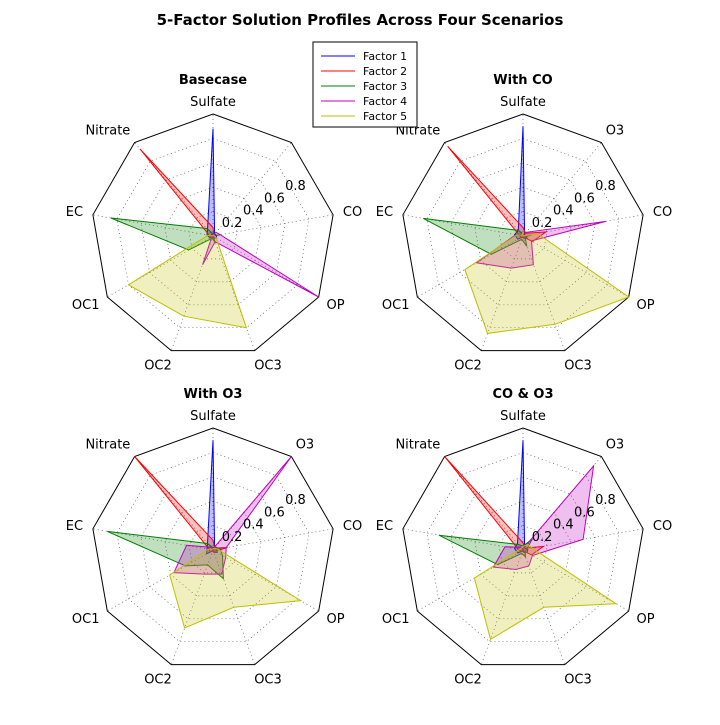 The image size is (720, 725). I want to click on legend: Factor 1 Factor 2 Factor 3 Factor 4 Factor 5, so click(365, 84).